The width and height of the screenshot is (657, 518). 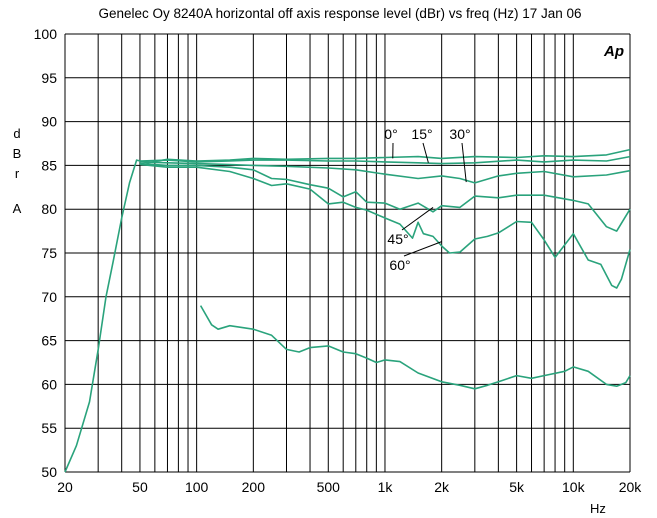 I want to click on y-tick-labels: 50 55 60 65 70 75 80 85 90 95 100, so click(x=46, y=253).